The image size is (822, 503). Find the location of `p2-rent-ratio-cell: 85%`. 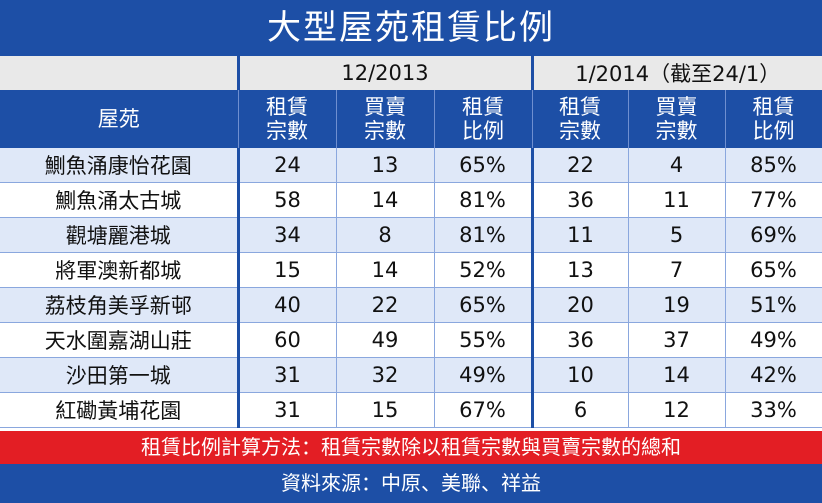

p2-rent-ratio-cell: 85% is located at coordinates (773, 165).